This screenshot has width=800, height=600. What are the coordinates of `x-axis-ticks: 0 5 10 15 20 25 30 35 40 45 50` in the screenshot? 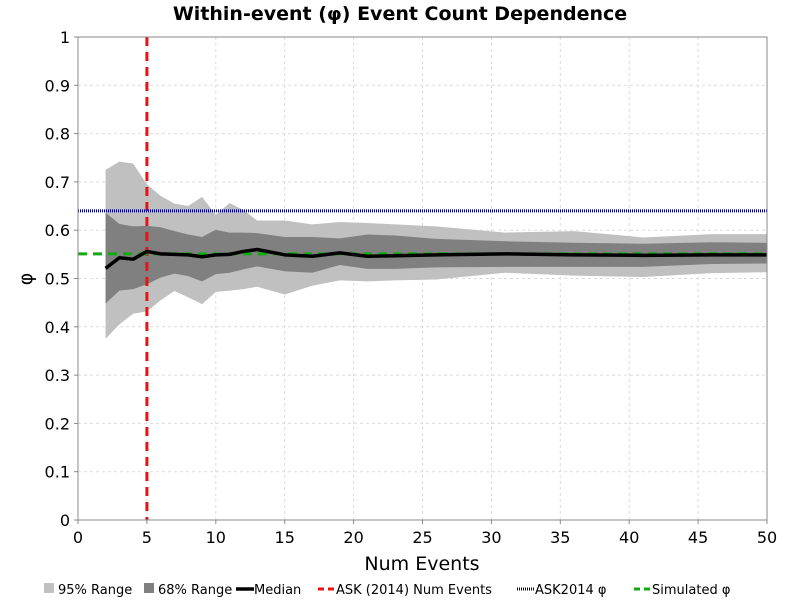 It's located at (425, 533).